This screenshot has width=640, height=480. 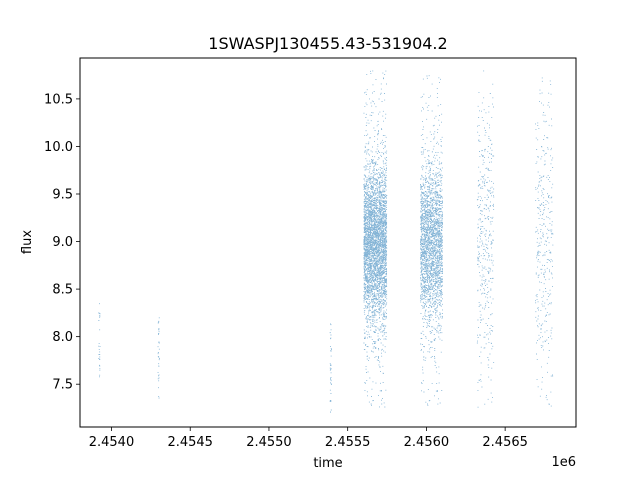 I want to click on y-axis-label: flux, so click(x=27, y=242).